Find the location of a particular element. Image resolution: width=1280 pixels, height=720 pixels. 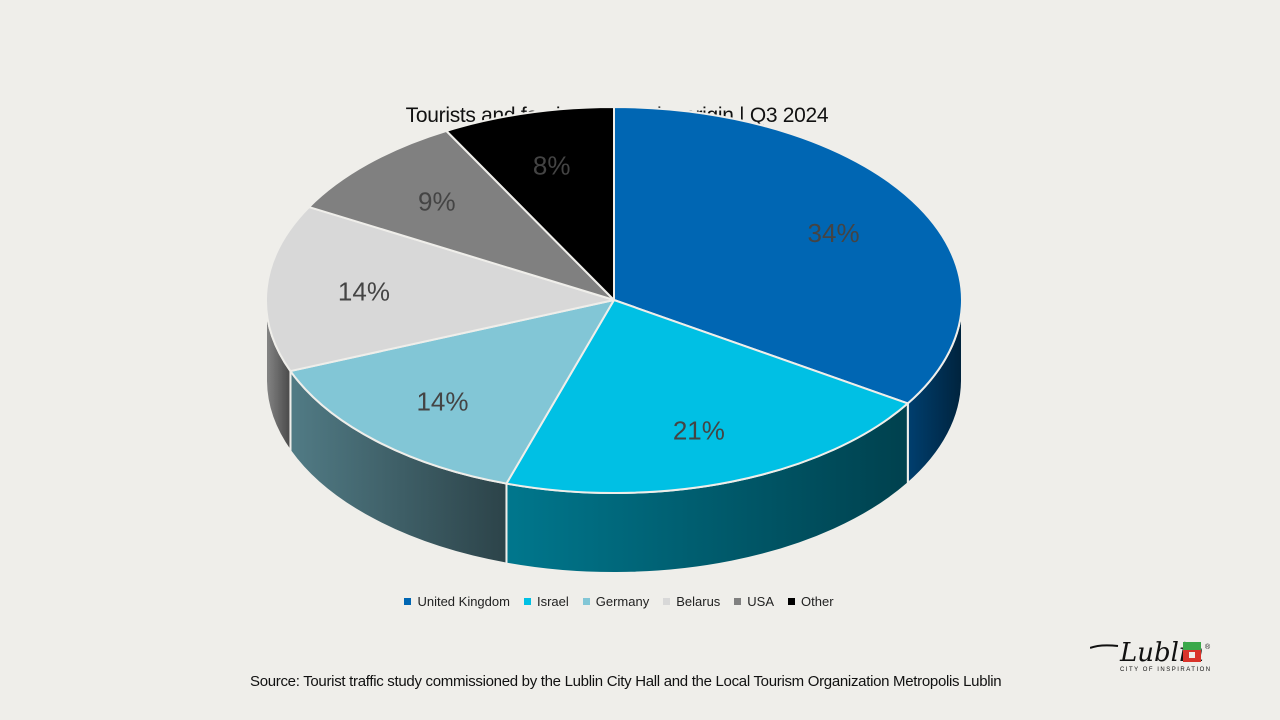

logo-castle-icon: ® is located at coordinates (1197, 652).